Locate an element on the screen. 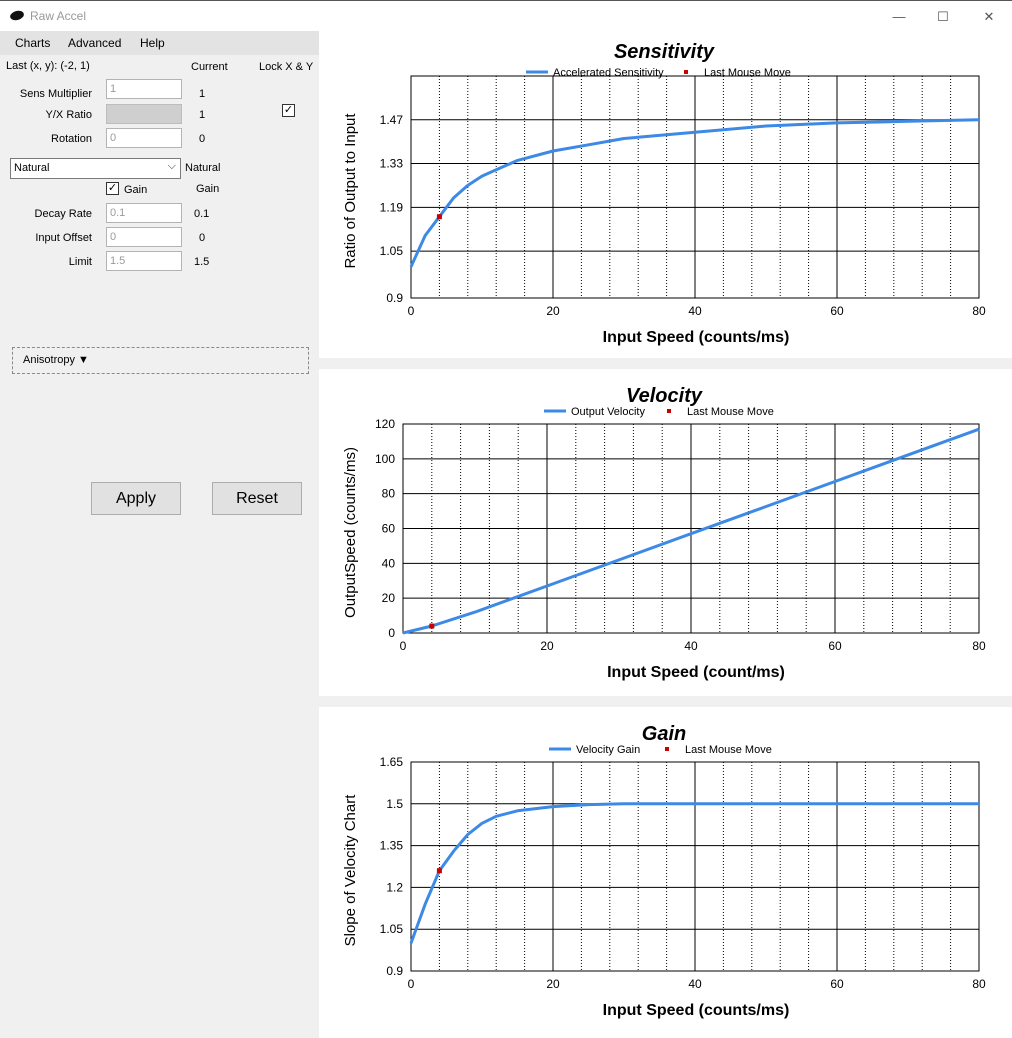 This screenshot has height=1038, width=1012. anisotropy-label: Anisotropy ▼ is located at coordinates (56, 360).